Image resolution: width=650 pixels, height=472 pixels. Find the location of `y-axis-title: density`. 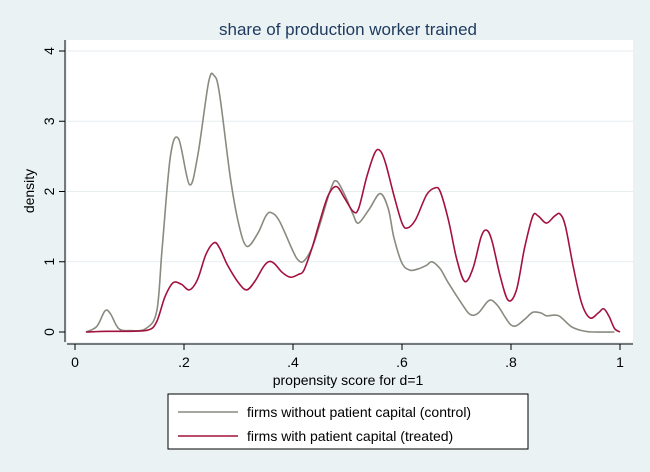

y-axis-title: density is located at coordinates (29, 191).